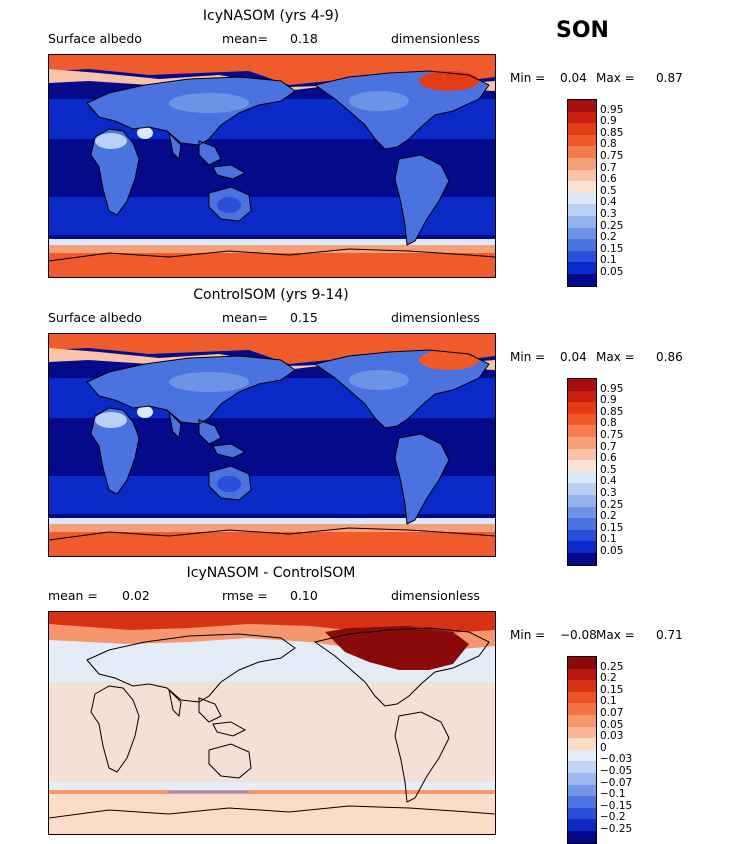 The height and width of the screenshot is (844, 733). I want to click on mid-value: 0.10, so click(304, 595).